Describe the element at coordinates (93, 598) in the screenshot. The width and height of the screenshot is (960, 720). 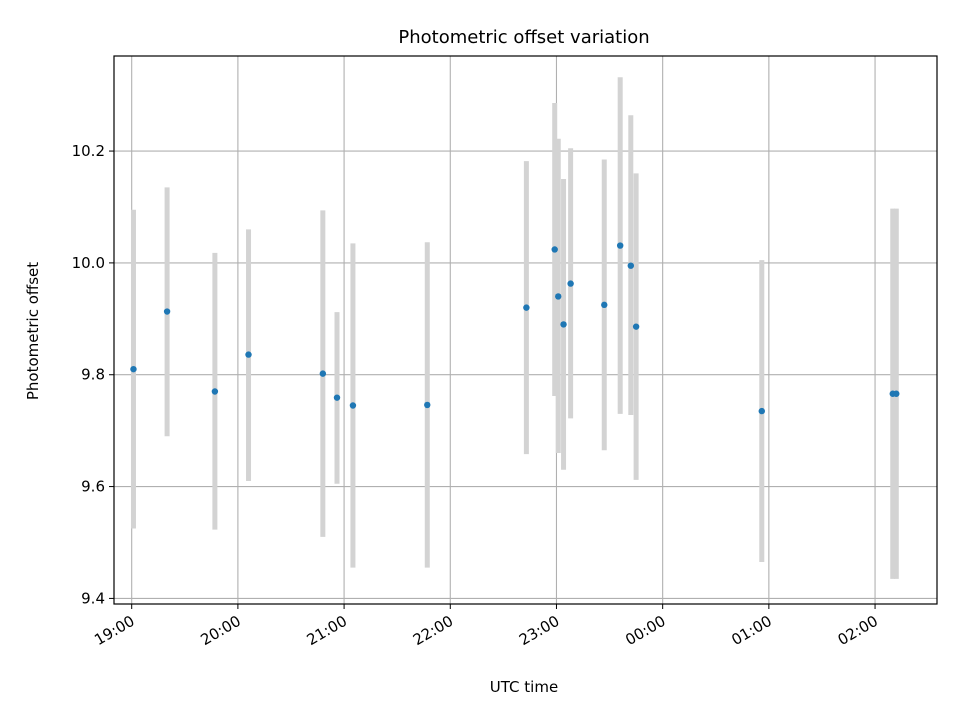
I see `y-tick-label: 9.4` at that location.